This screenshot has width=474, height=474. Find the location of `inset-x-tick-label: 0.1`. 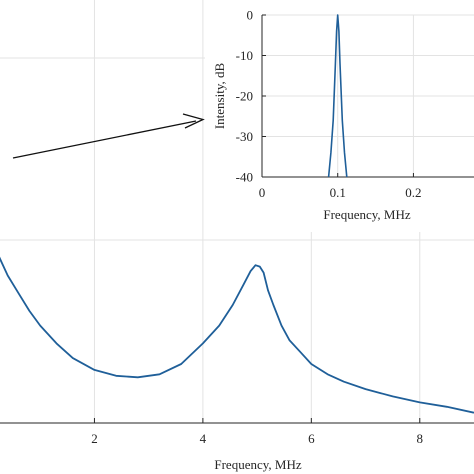

inset-x-tick-label: 0.1 is located at coordinates (338, 192).